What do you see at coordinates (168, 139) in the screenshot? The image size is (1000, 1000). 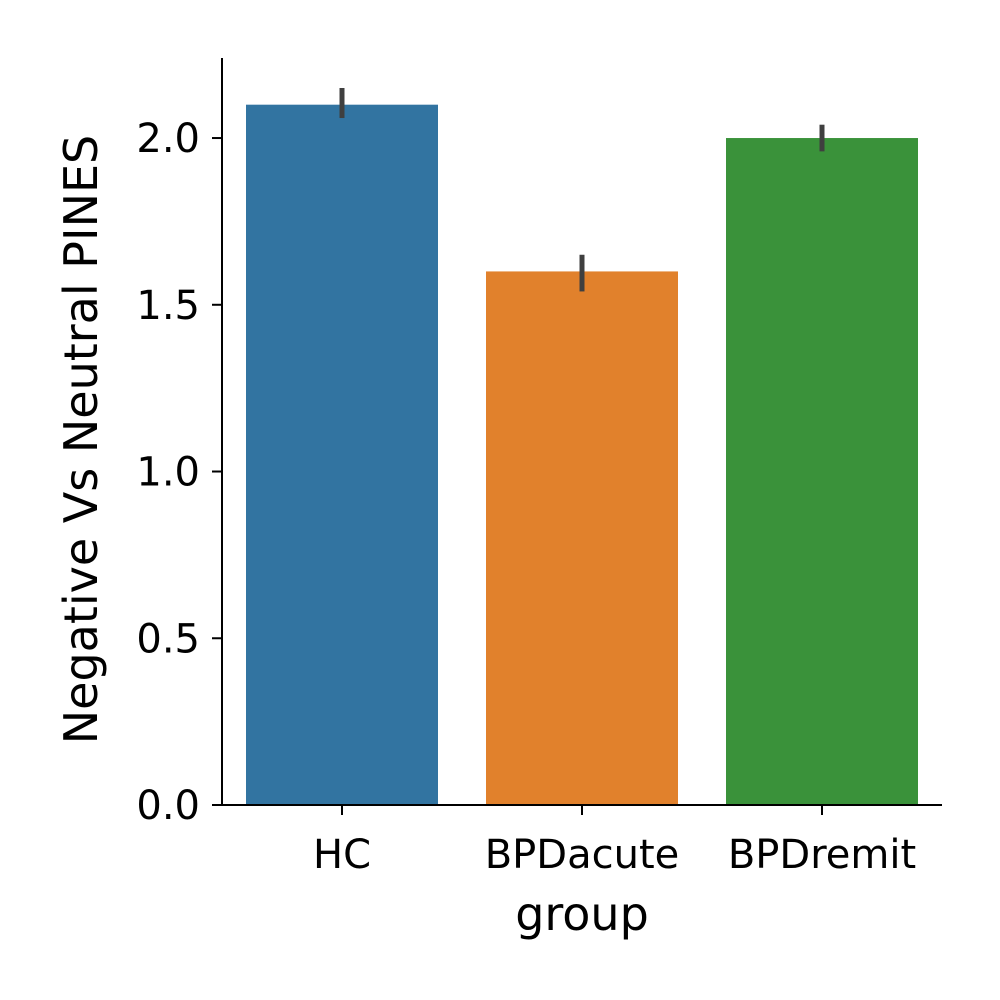 I see `y-tick-label: 2.0` at bounding box center [168, 139].